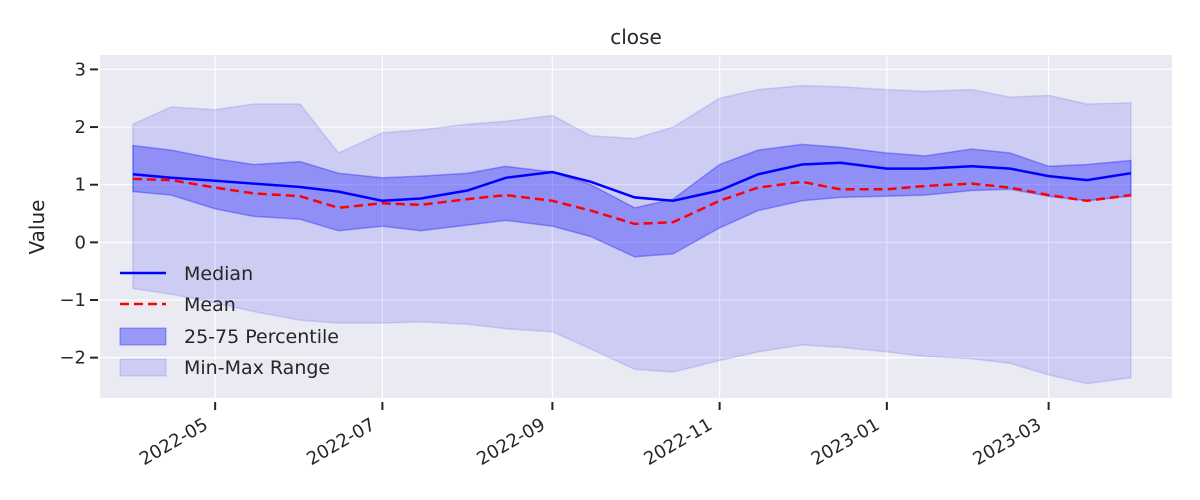 The width and height of the screenshot is (1200, 500). Describe the element at coordinates (143, 367) in the screenshot. I see `legend-swatch-range` at that location.